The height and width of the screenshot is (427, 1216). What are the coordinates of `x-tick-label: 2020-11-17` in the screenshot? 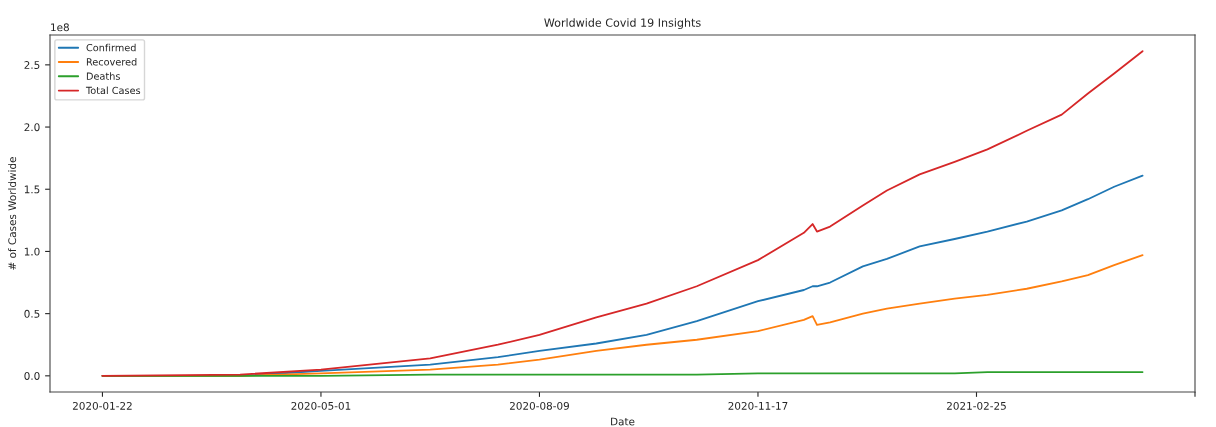 It's located at (758, 405).